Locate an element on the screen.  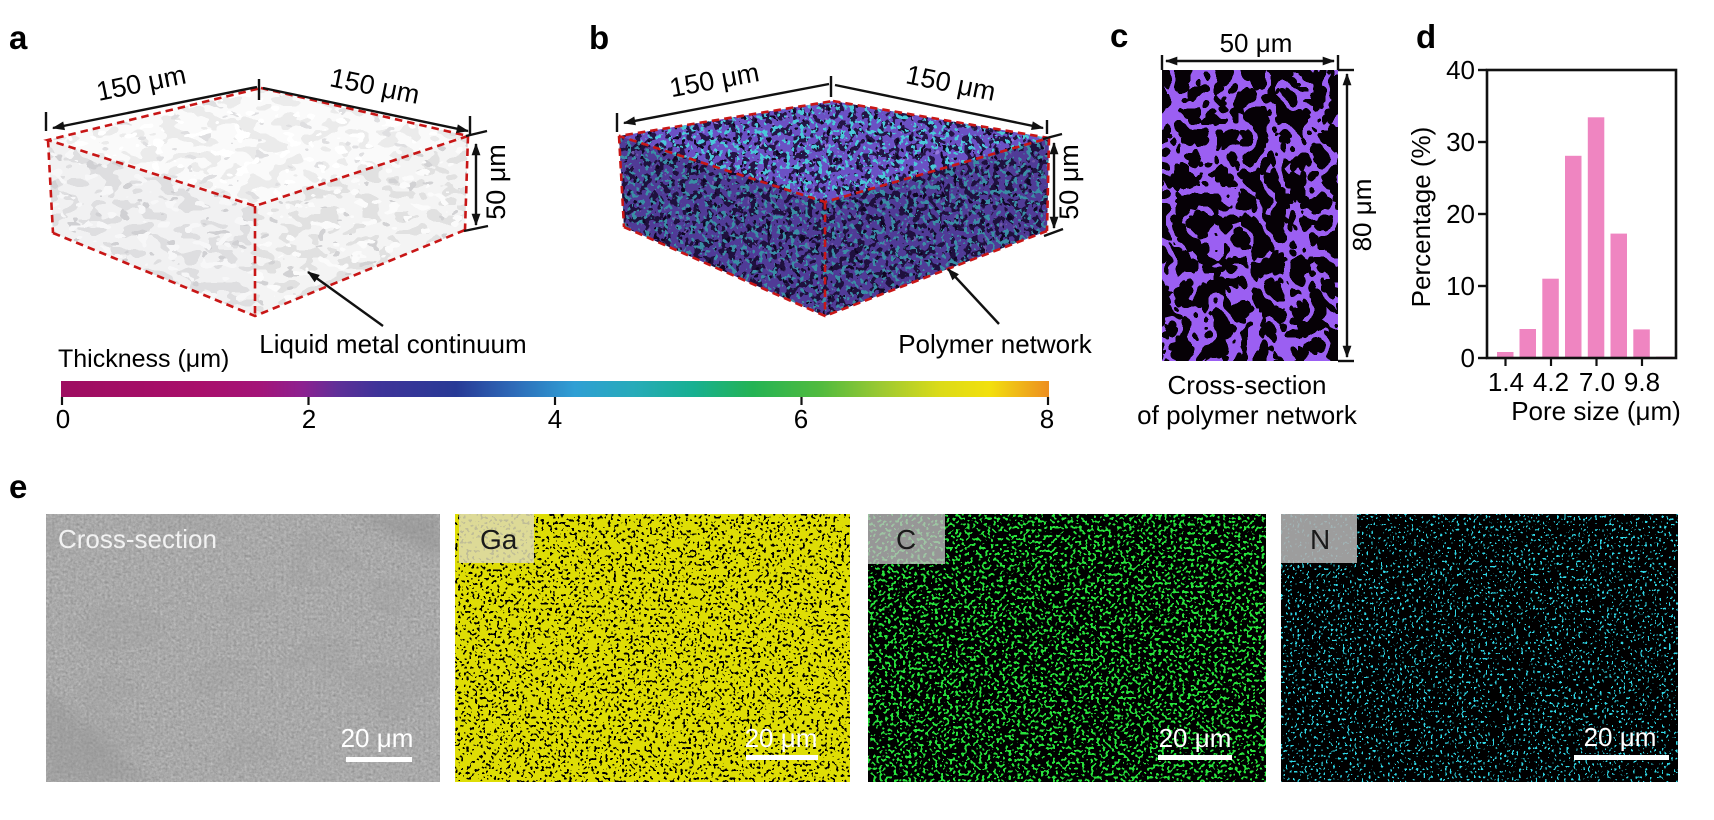
svg-text: 9.8 is located at coordinates (1642, 382).